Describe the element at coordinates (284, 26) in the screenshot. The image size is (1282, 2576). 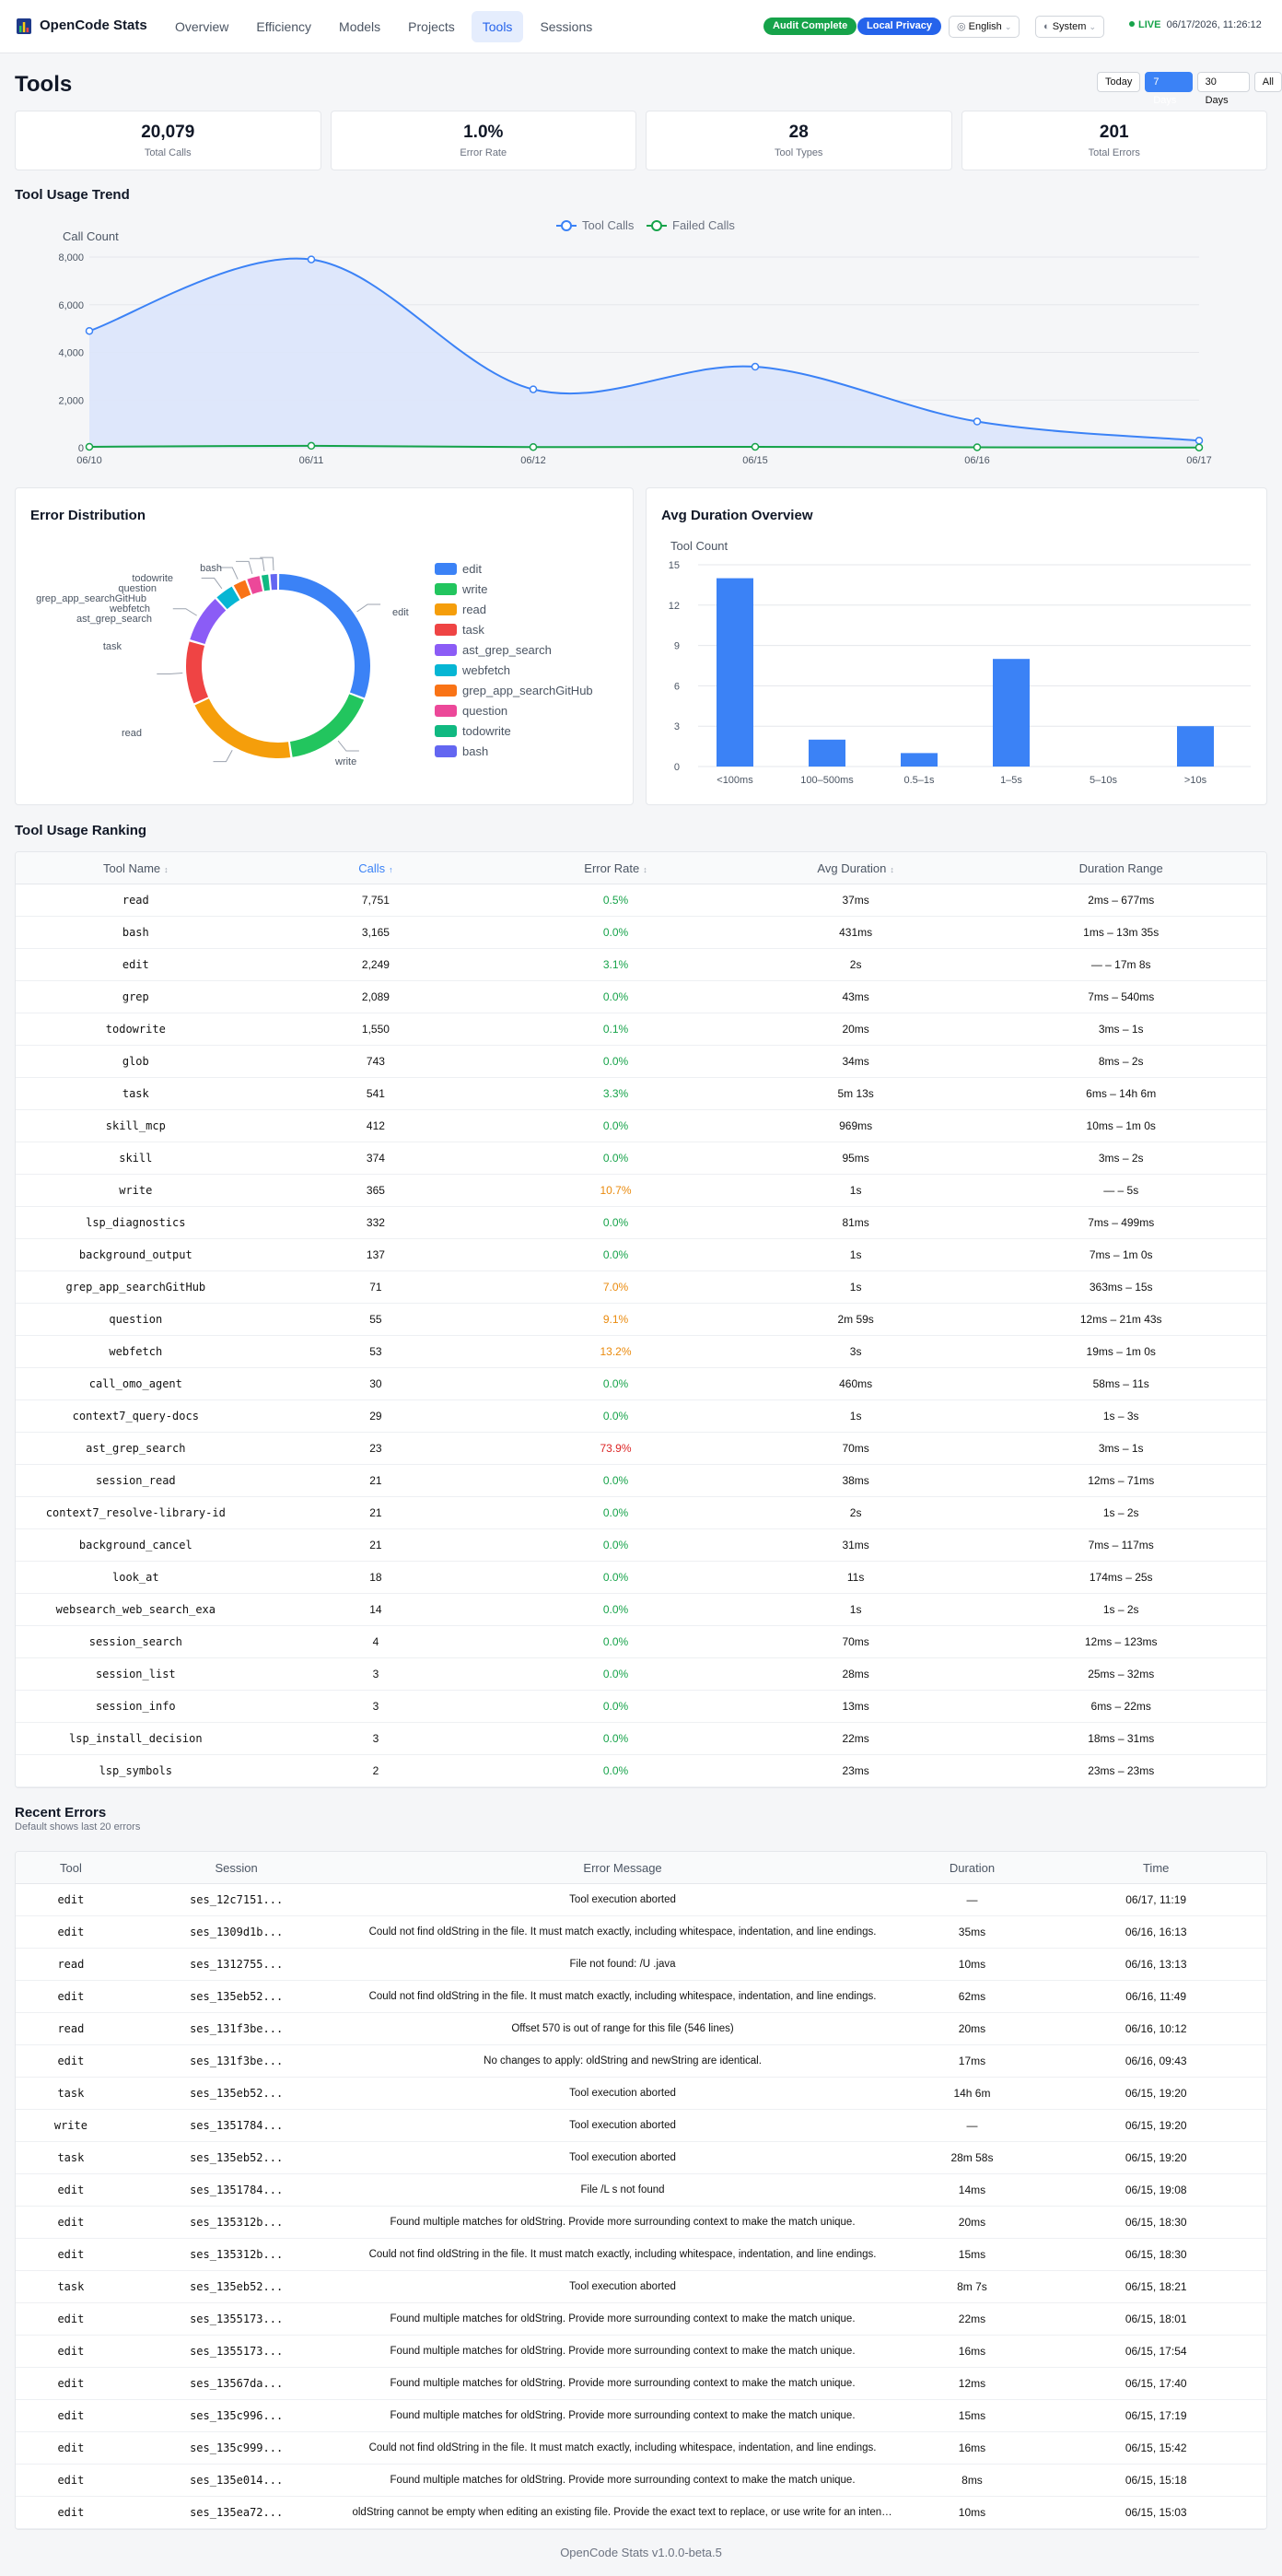
I see `nav-tab-efficiency: Efficiency` at that location.